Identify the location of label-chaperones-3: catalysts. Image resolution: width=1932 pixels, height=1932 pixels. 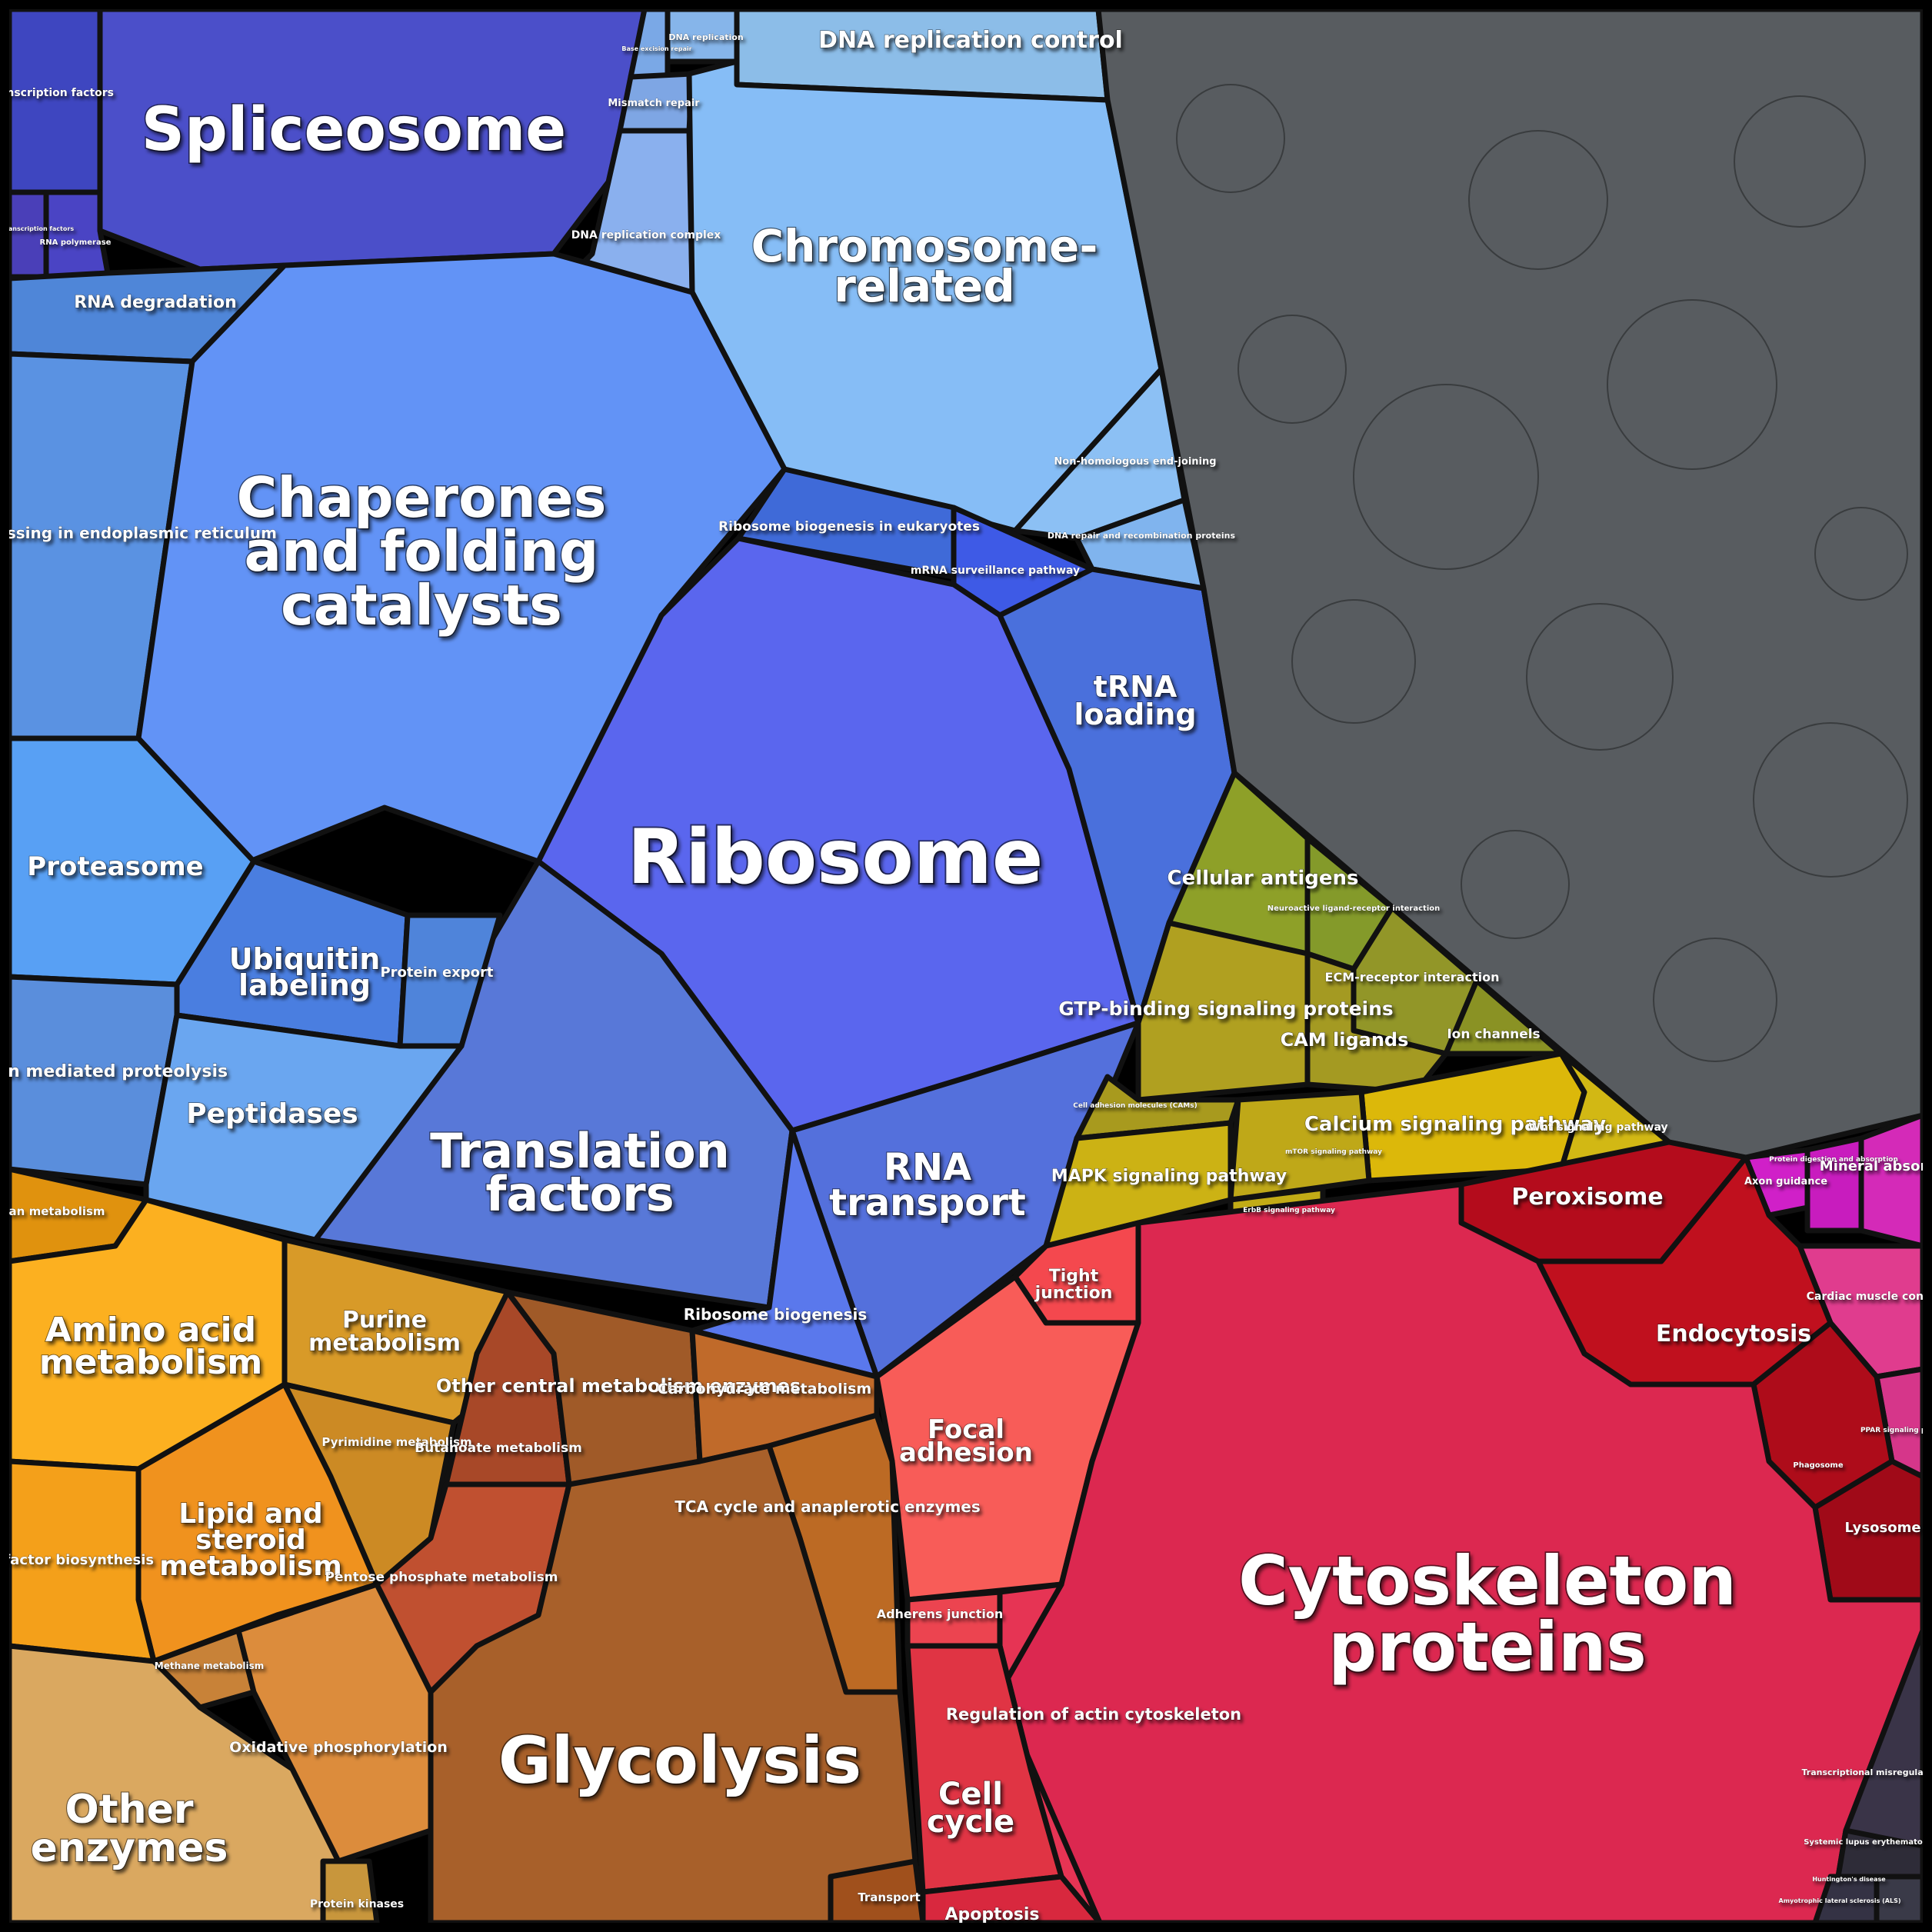
(421, 605).